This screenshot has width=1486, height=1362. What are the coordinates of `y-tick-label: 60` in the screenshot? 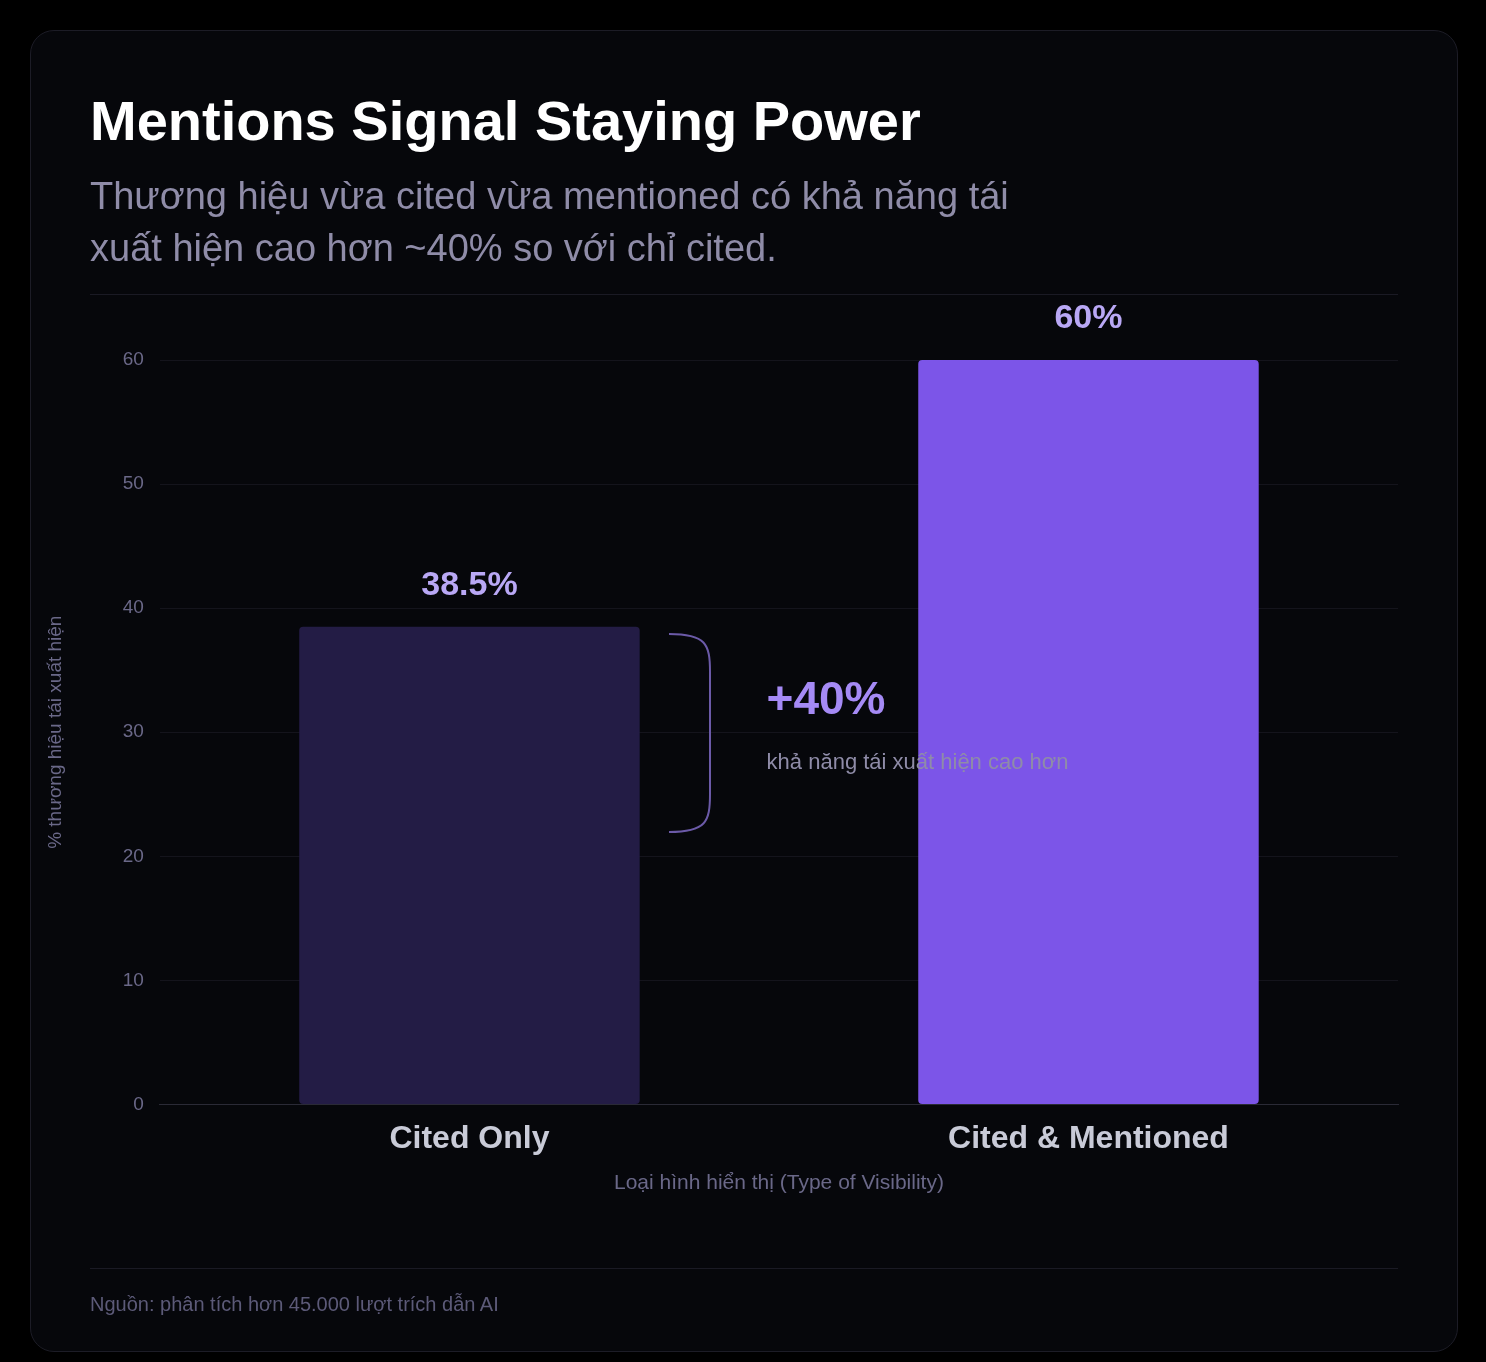 It's located at (133, 359).